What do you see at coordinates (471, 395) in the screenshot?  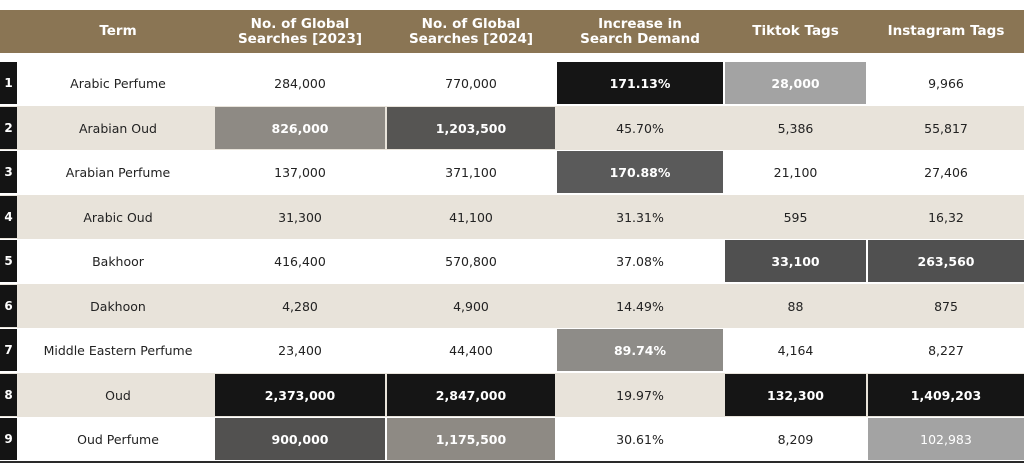 I see `cell-s2024: 2,847,000` at bounding box center [471, 395].